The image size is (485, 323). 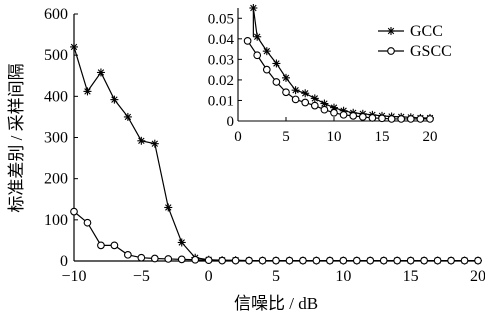 I want to click on legend-marker-gcc, so click(x=391, y=31).